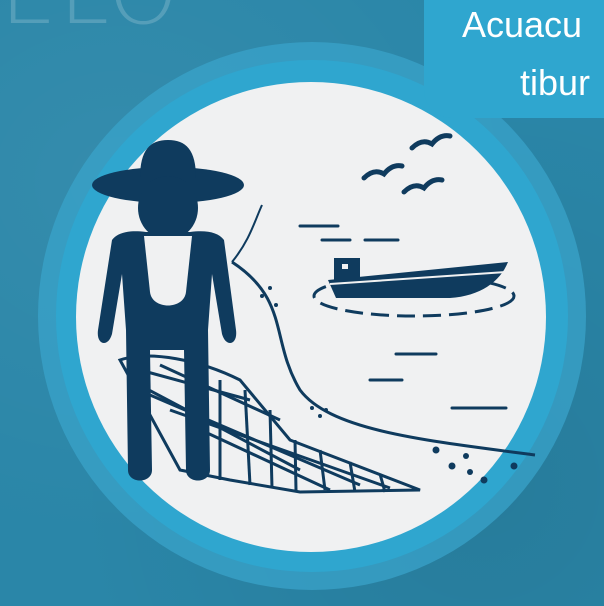  What do you see at coordinates (414, 288) in the screenshot?
I see `boat-icon` at bounding box center [414, 288].